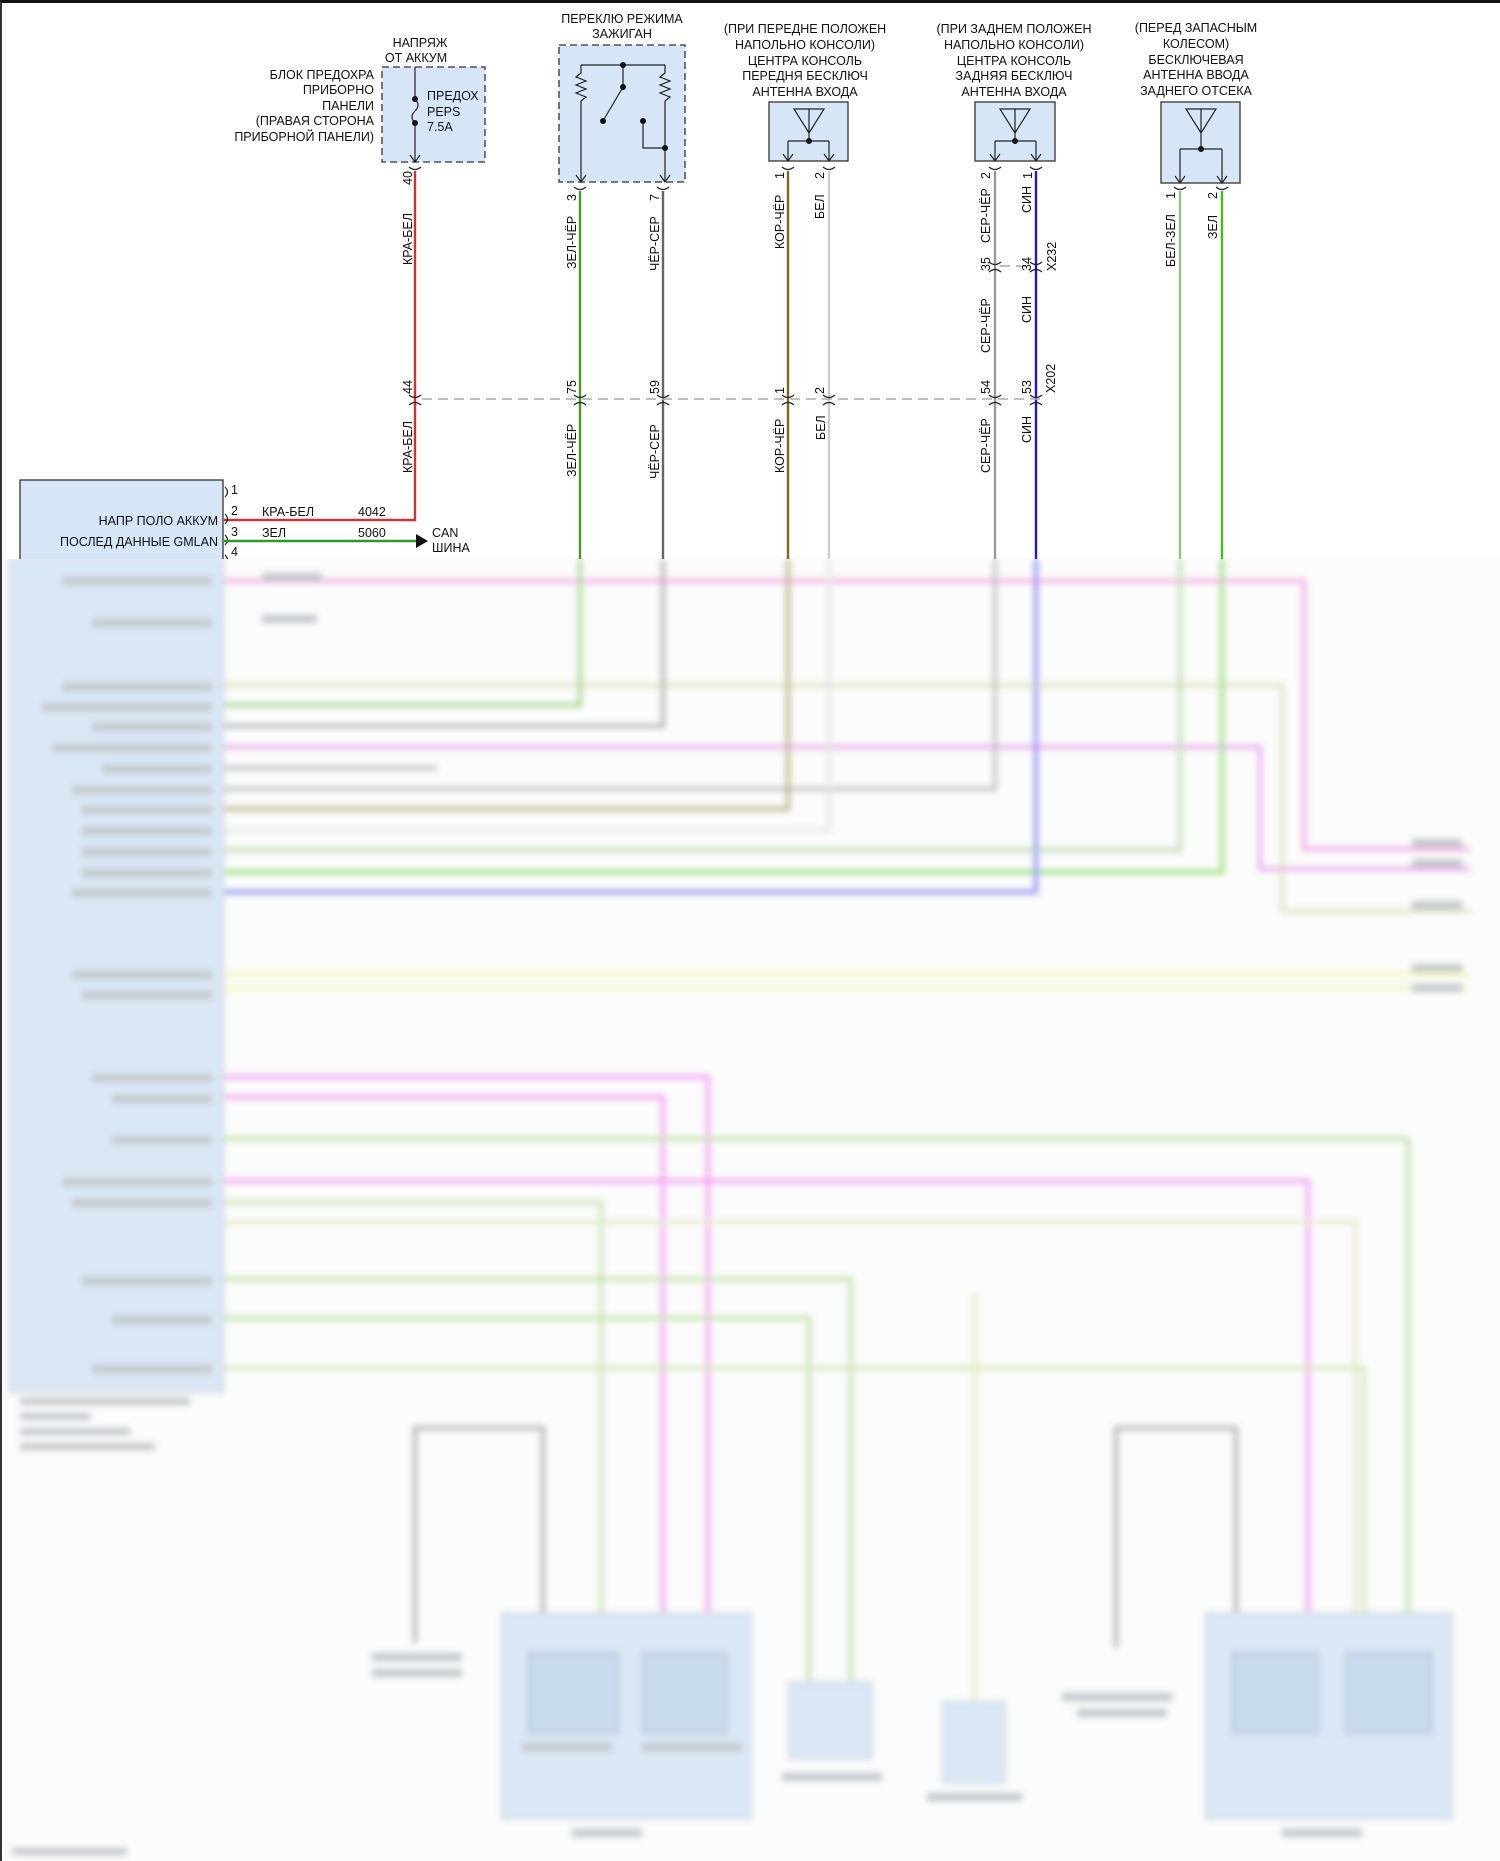 The height and width of the screenshot is (1861, 1500). Describe the element at coordinates (805, 29) in the screenshot. I see `front-antenna-title: (ПРИ ПЕРЕДНЕ ПОЛОЖЕН` at that location.